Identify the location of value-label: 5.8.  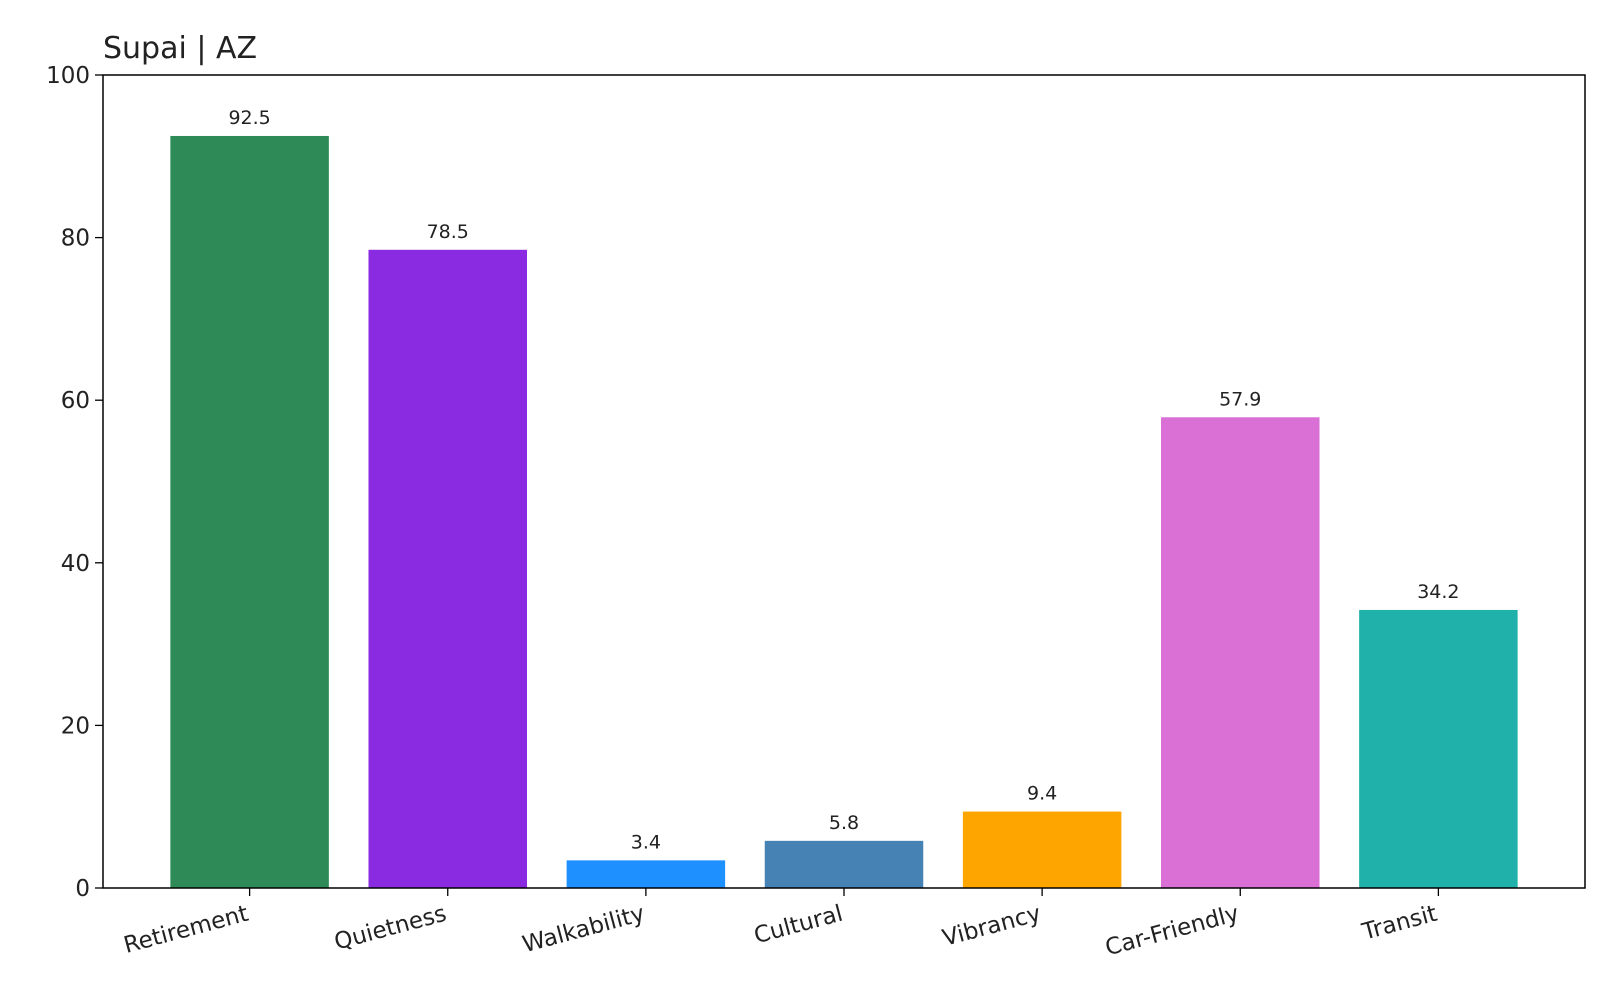
(844, 823).